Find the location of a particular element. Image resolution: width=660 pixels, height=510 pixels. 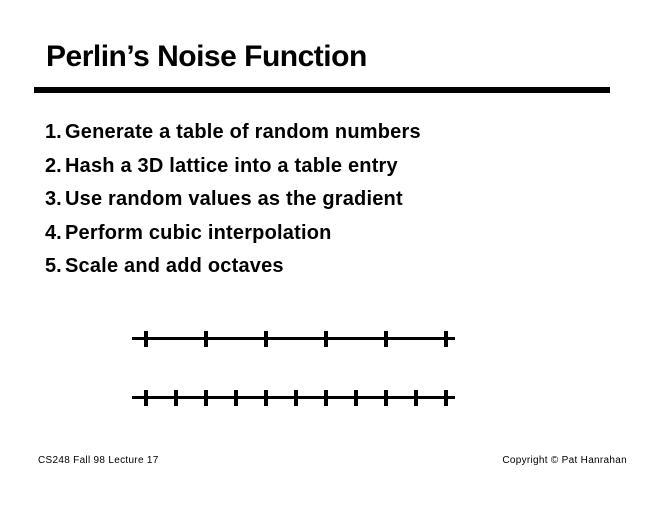

list-item-number: 1. is located at coordinates (53, 132).